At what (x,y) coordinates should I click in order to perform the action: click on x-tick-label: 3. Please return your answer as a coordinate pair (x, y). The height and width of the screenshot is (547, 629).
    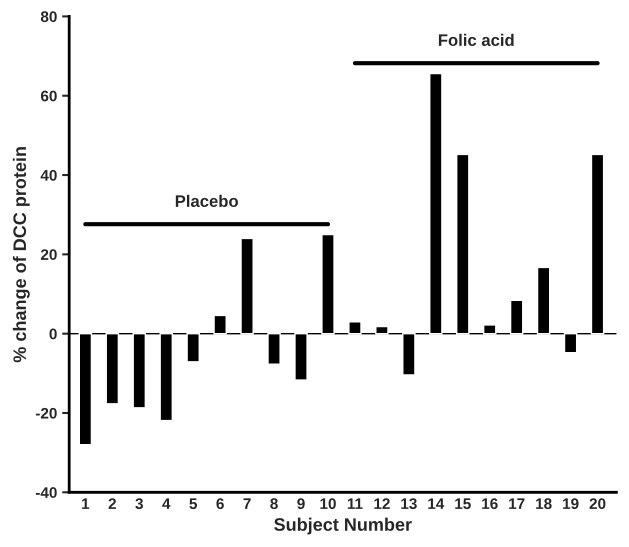
    Looking at the image, I should click on (139, 504).